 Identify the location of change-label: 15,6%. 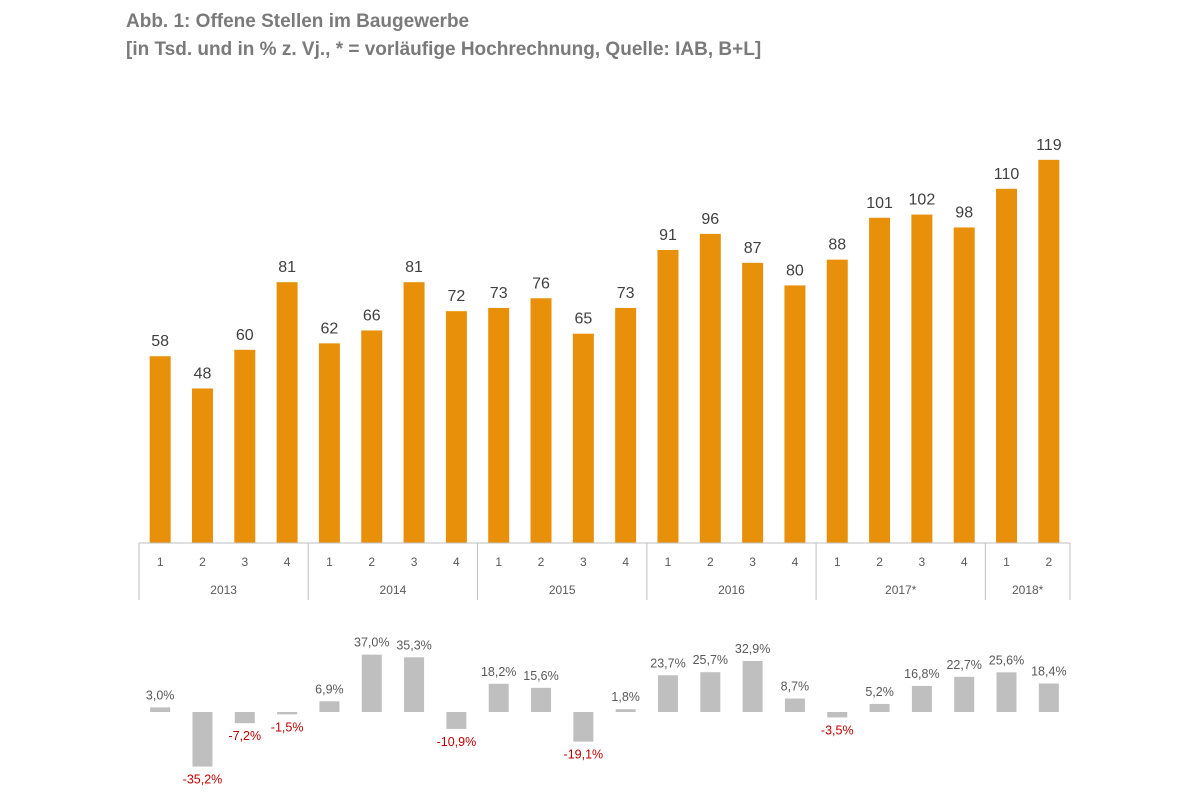
(540, 676).